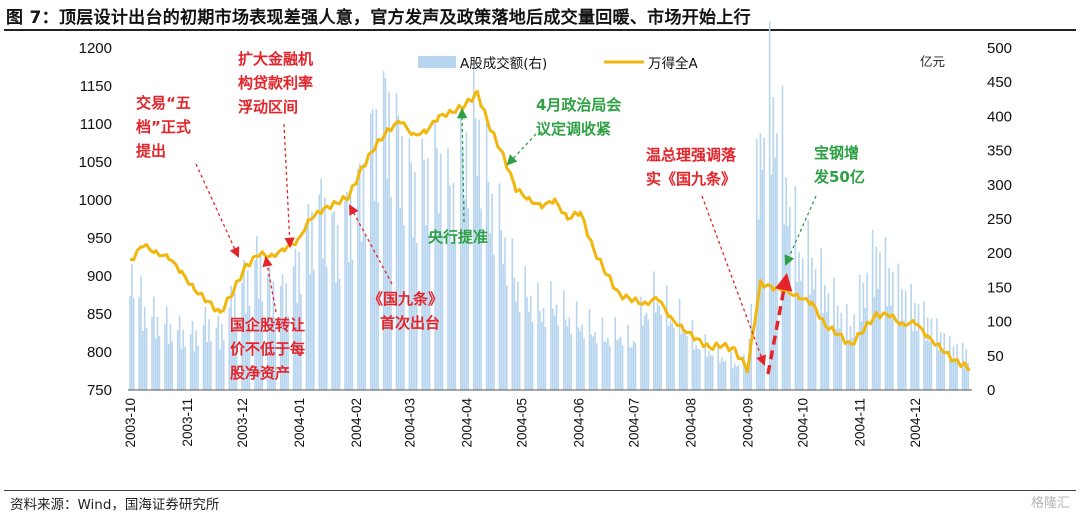  I want to click on left-tick-label: 1100, so click(96, 124).